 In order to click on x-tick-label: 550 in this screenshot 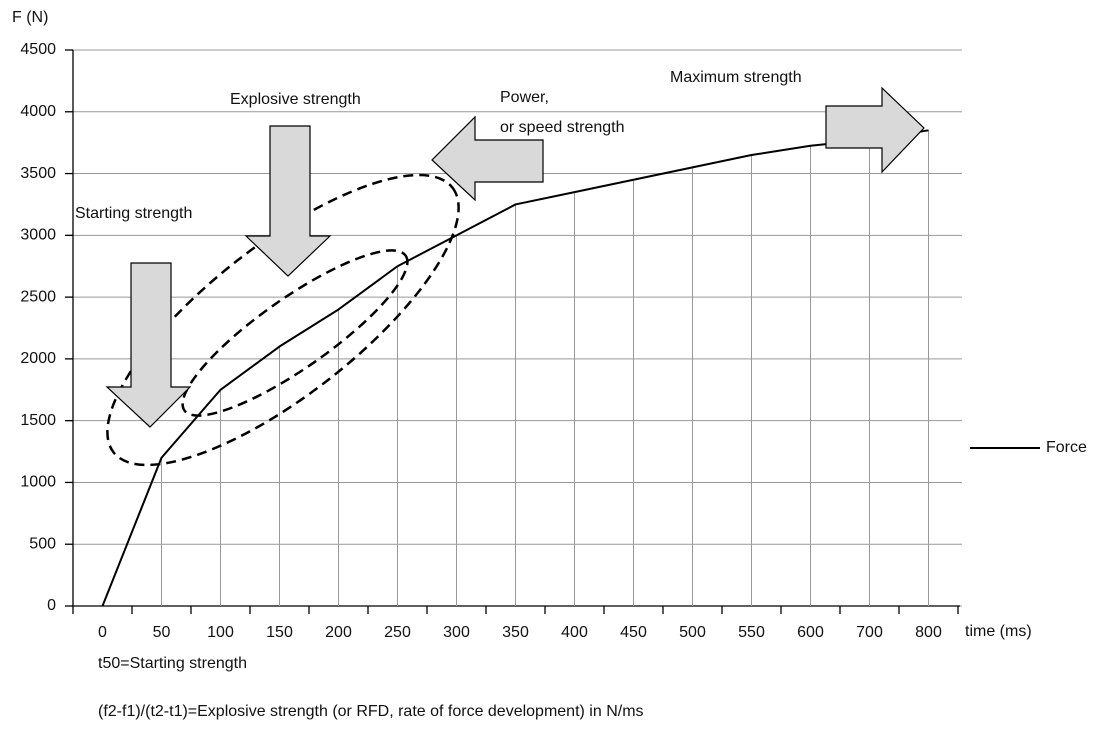, I will do `click(751, 632)`.